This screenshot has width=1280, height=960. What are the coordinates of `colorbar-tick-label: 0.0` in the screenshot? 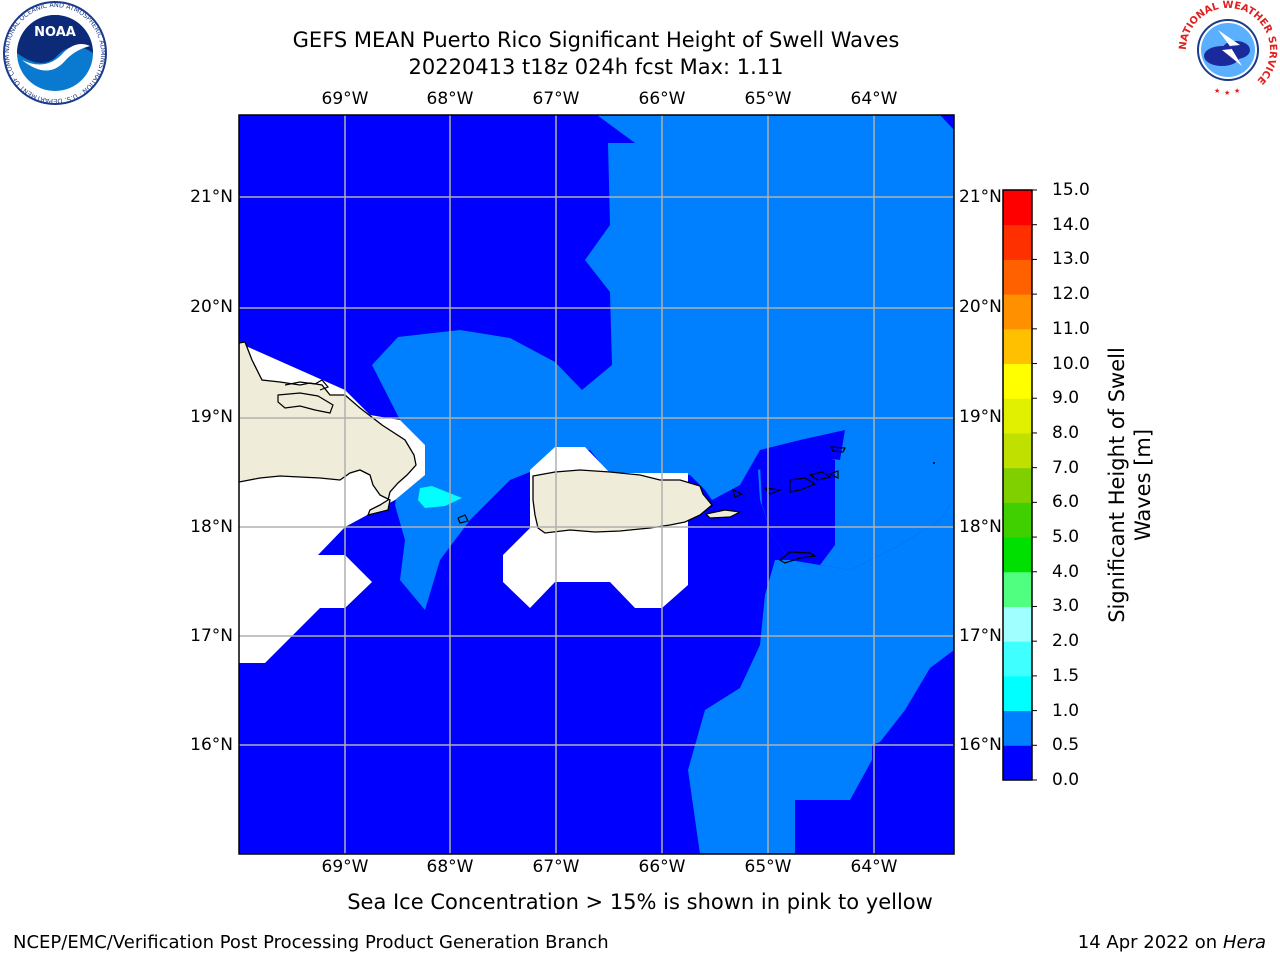 It's located at (1066, 780).